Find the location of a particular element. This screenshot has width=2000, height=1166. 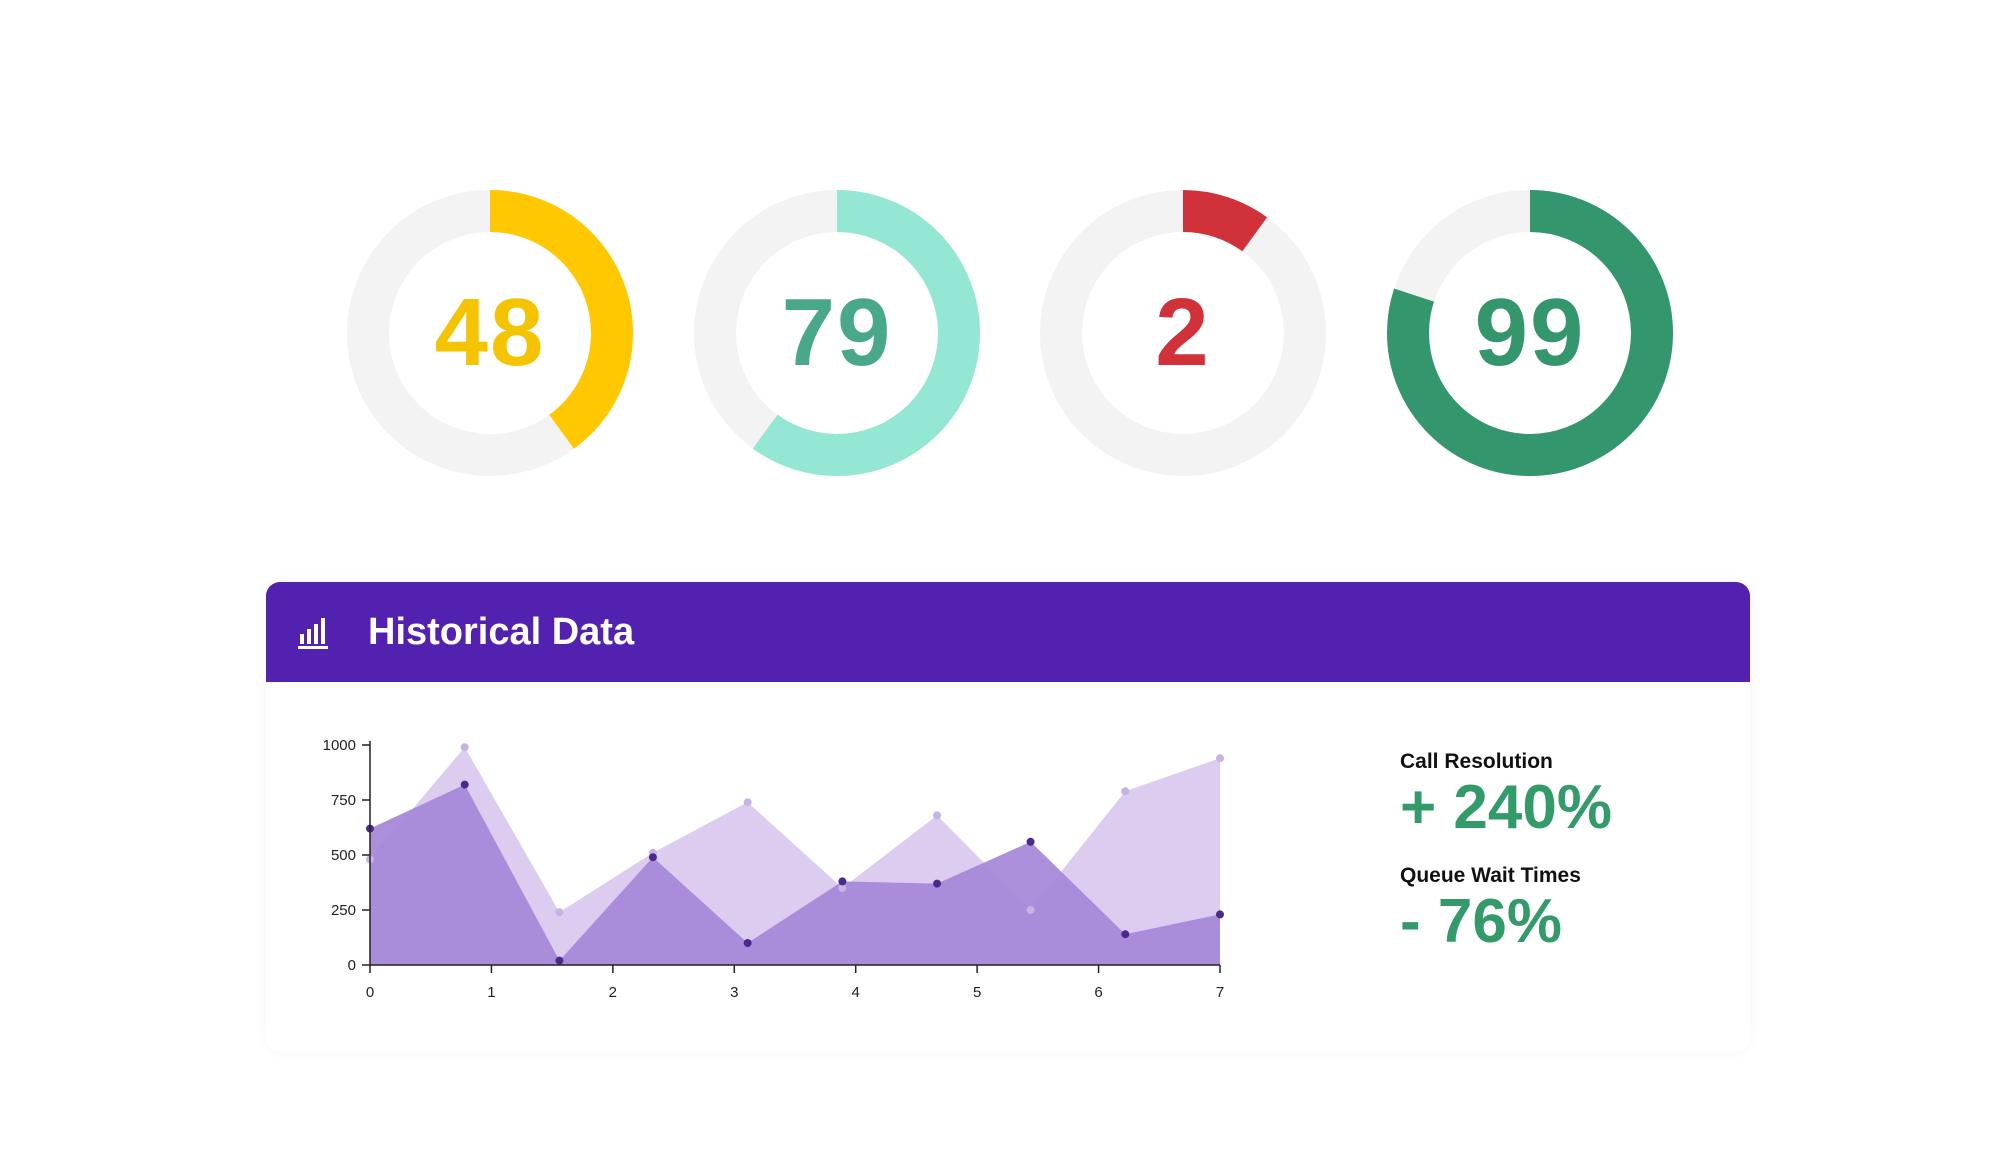

x-tick-label: 2 is located at coordinates (613, 992).